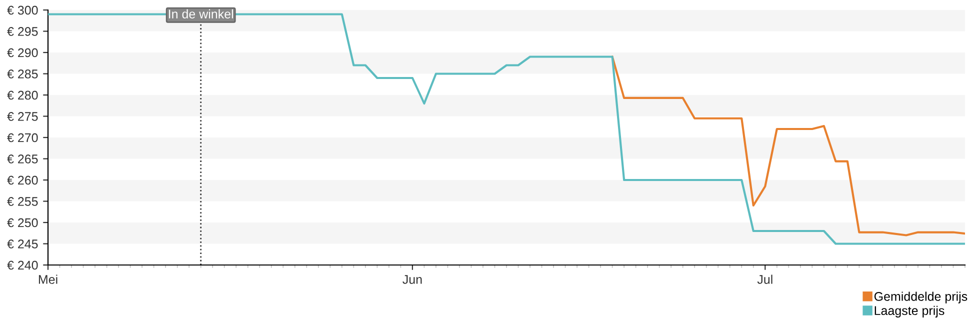 Image resolution: width=980 pixels, height=325 pixels. Describe the element at coordinates (201, 13) in the screenshot. I see `ref-line-label: In de winkel` at that location.